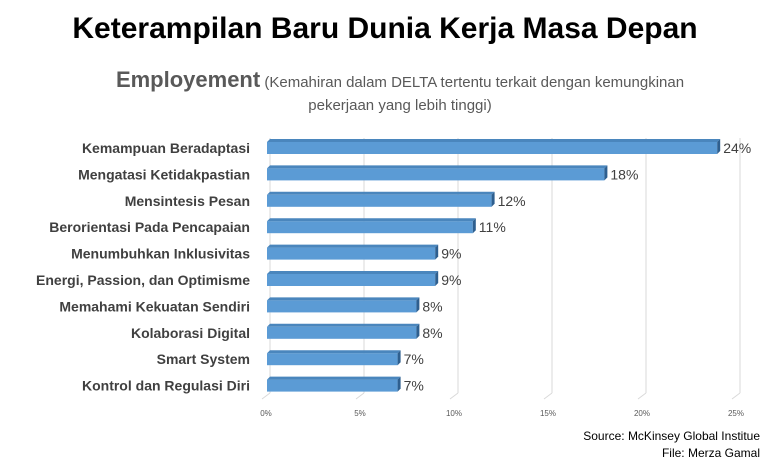  What do you see at coordinates (360, 413) in the screenshot?
I see `x-tick-label: 5%` at bounding box center [360, 413].